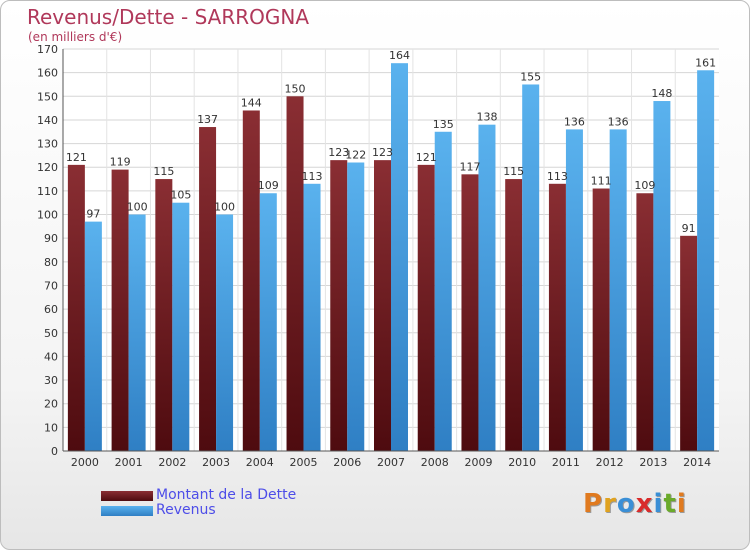  I want to click on data-label-dette: 111, so click(601, 181).